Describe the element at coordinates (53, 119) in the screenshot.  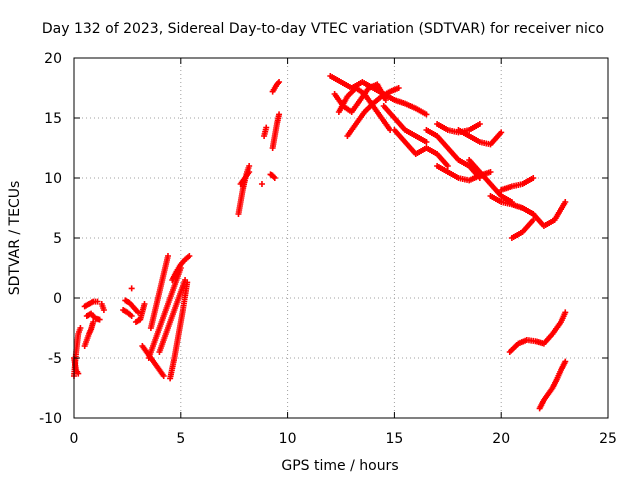
I see `y-tick-label: 15` at that location.